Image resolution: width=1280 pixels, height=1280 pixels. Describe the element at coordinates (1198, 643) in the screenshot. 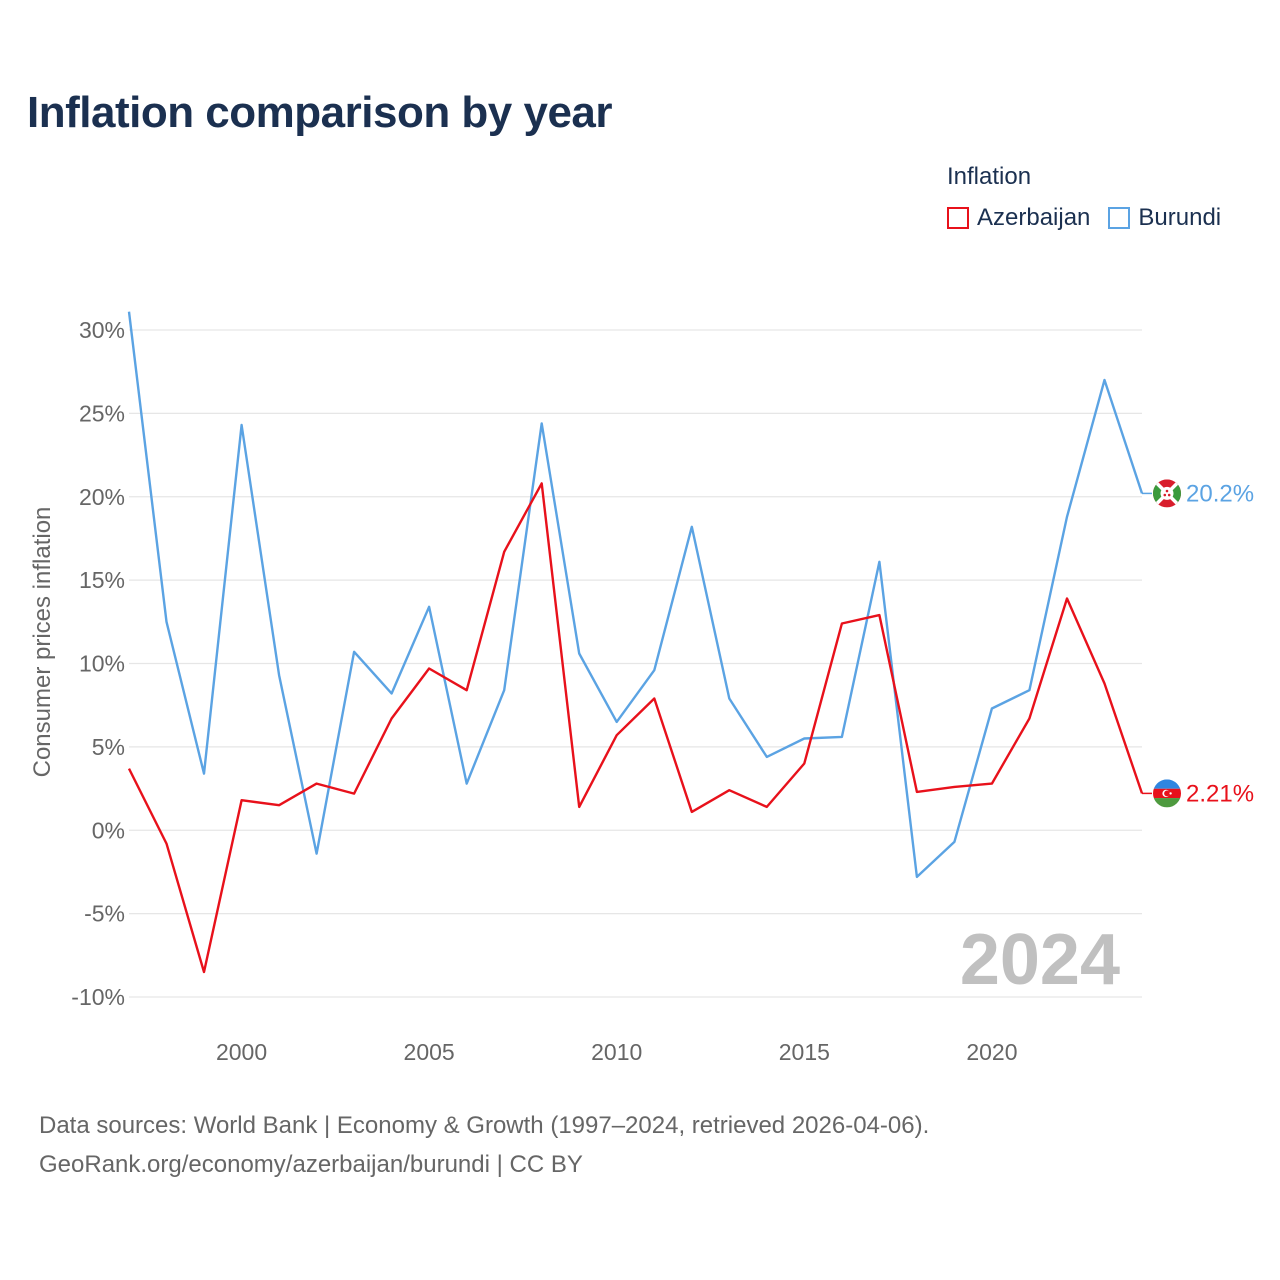

I see `end-labels: 20.2% 2.21%` at that location.